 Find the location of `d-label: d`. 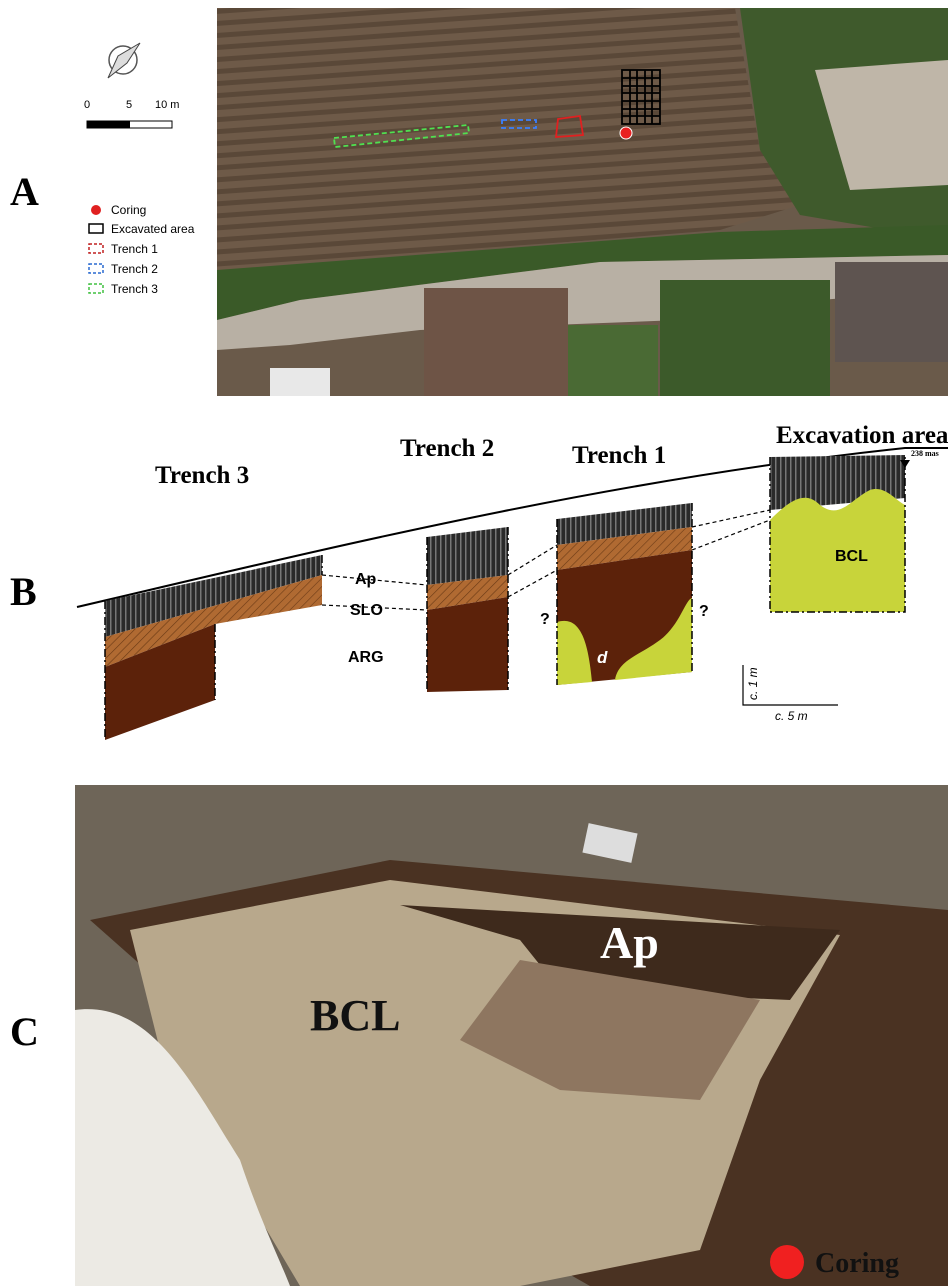

d-label: d is located at coordinates (602, 657).